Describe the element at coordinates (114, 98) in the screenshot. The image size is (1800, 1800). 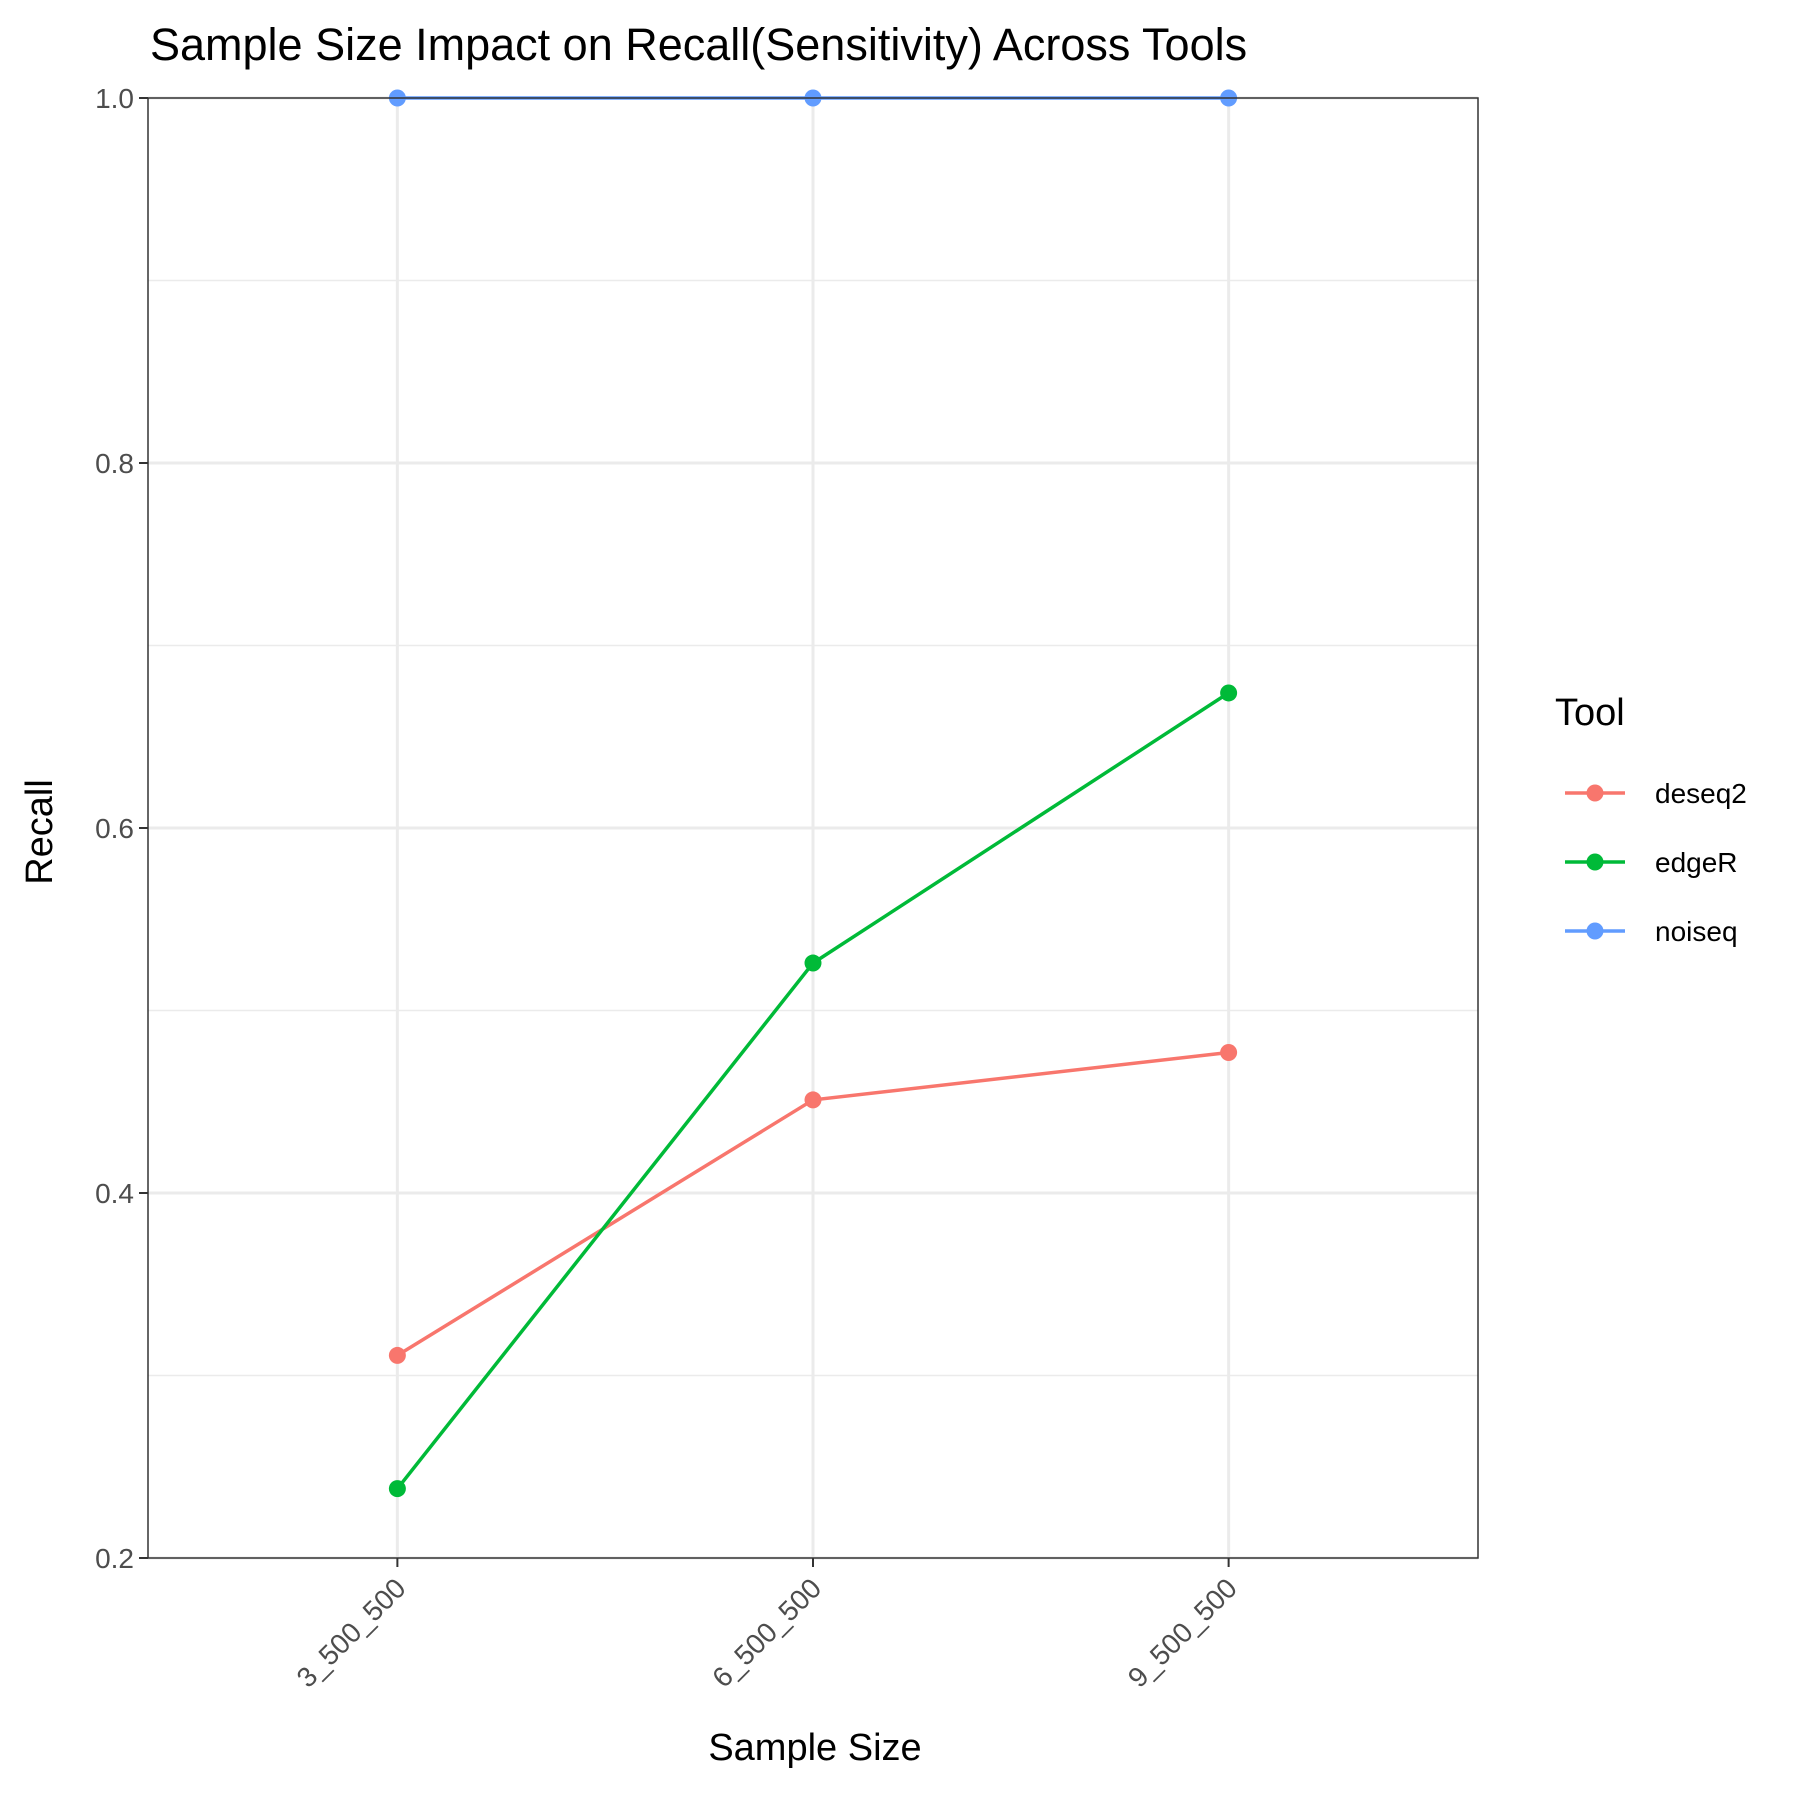
I see `y-tick-label: 1.0` at that location.